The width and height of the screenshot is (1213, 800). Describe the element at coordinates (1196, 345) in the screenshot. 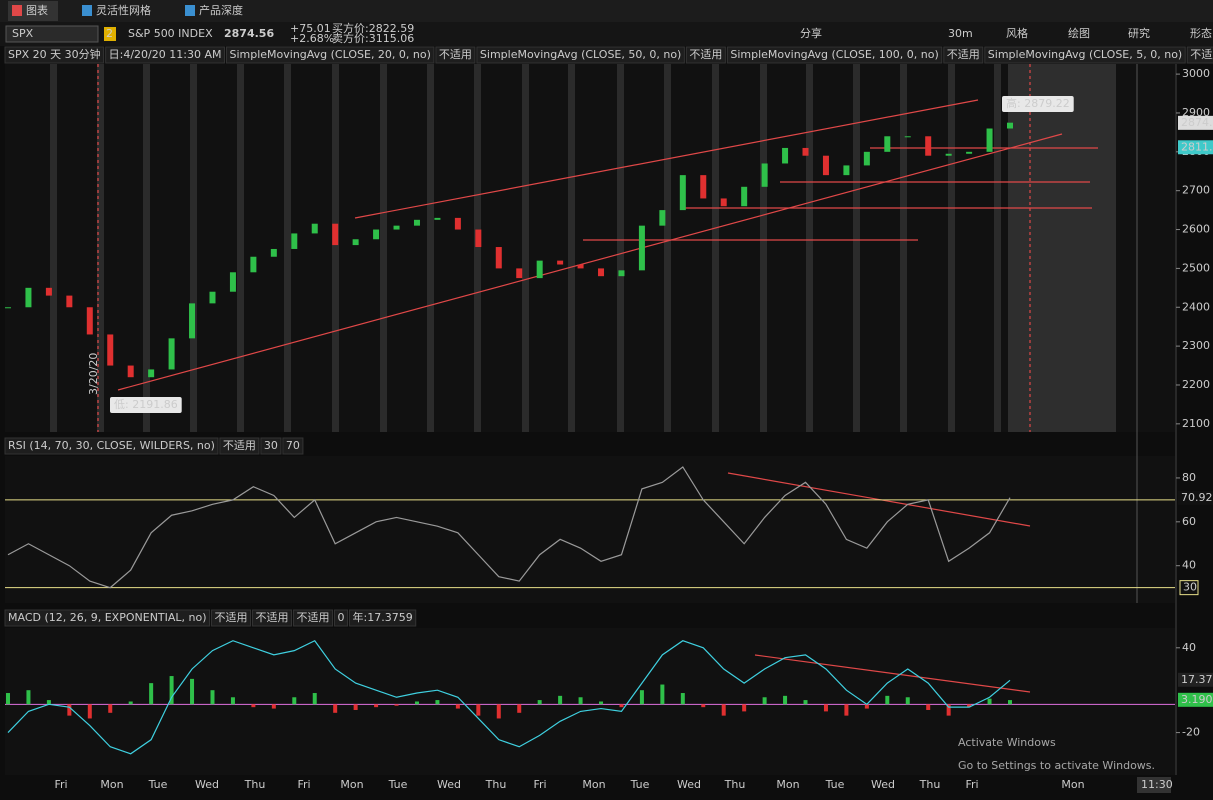

I see `y-tick-label: 2300` at that location.